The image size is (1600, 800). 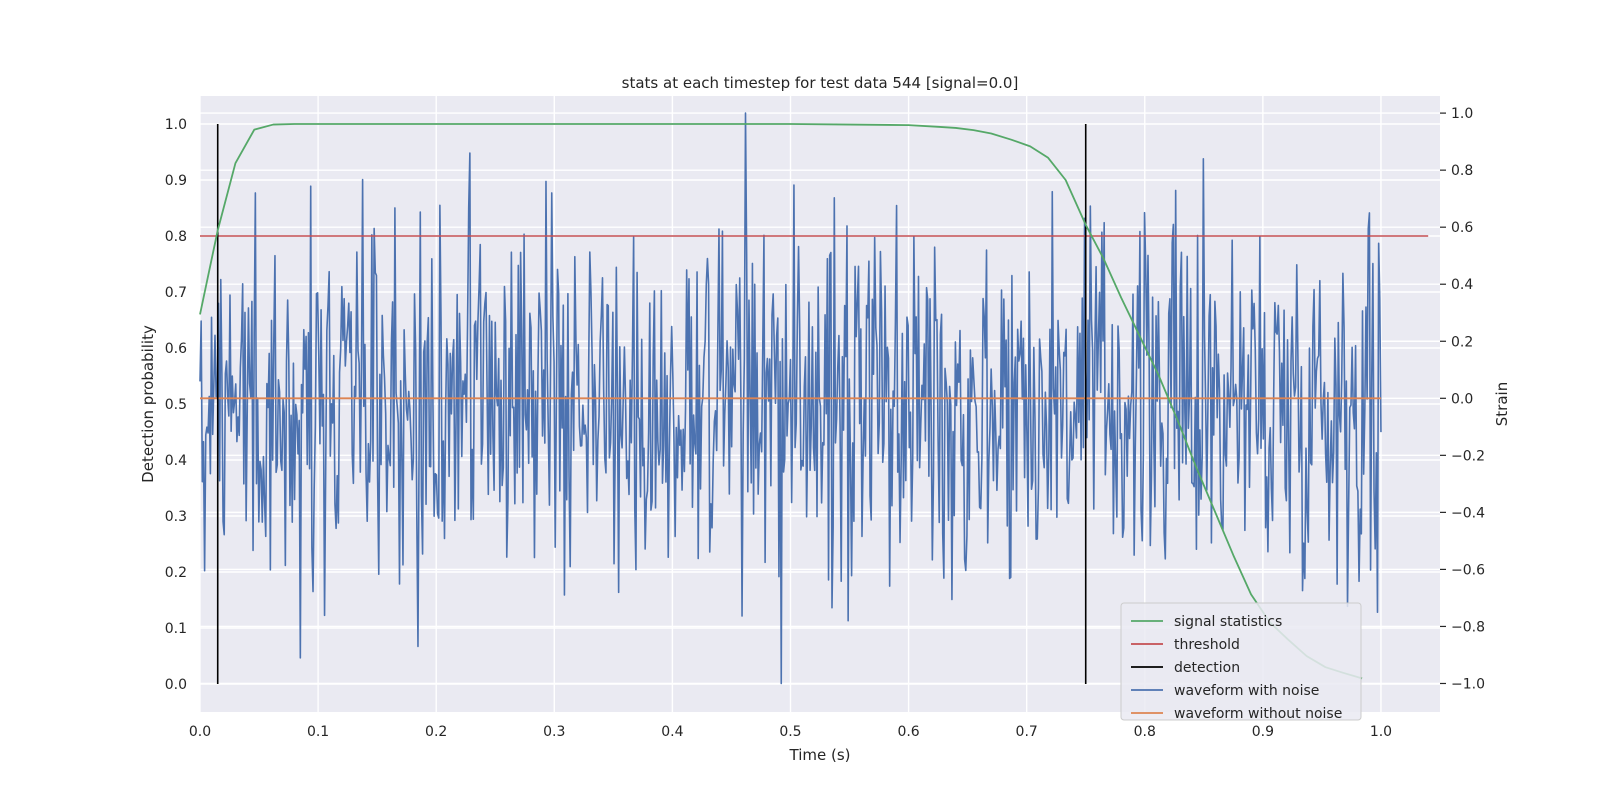 I want to click on y-tick-label: 0.8, so click(x=176, y=237).